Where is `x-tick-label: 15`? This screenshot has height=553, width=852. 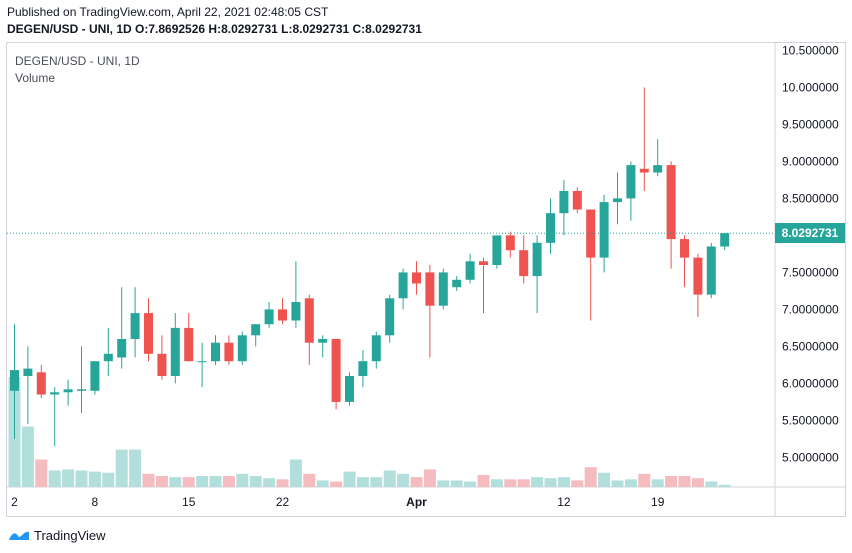 x-tick-label: 15 is located at coordinates (189, 502).